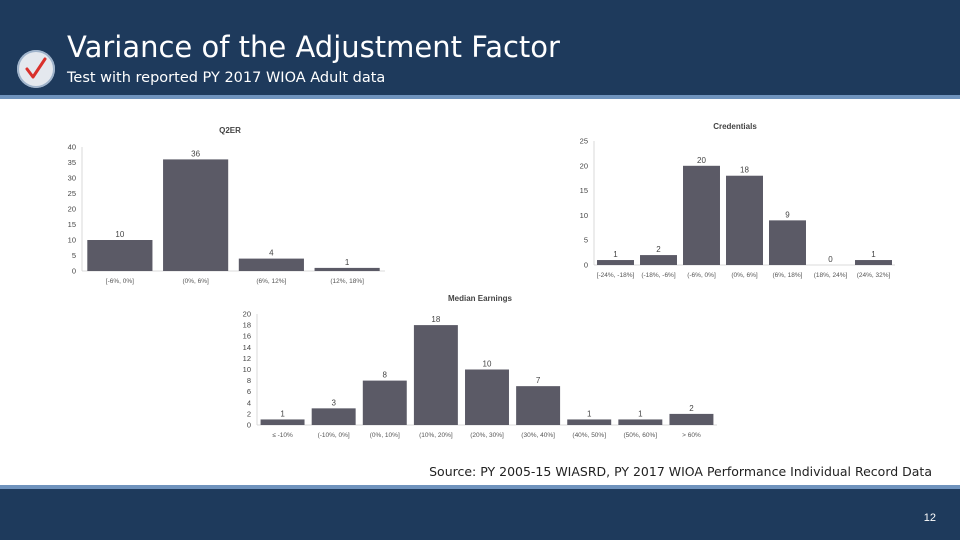 The image size is (960, 540). I want to click on y-tick-label: 2, so click(249, 413).